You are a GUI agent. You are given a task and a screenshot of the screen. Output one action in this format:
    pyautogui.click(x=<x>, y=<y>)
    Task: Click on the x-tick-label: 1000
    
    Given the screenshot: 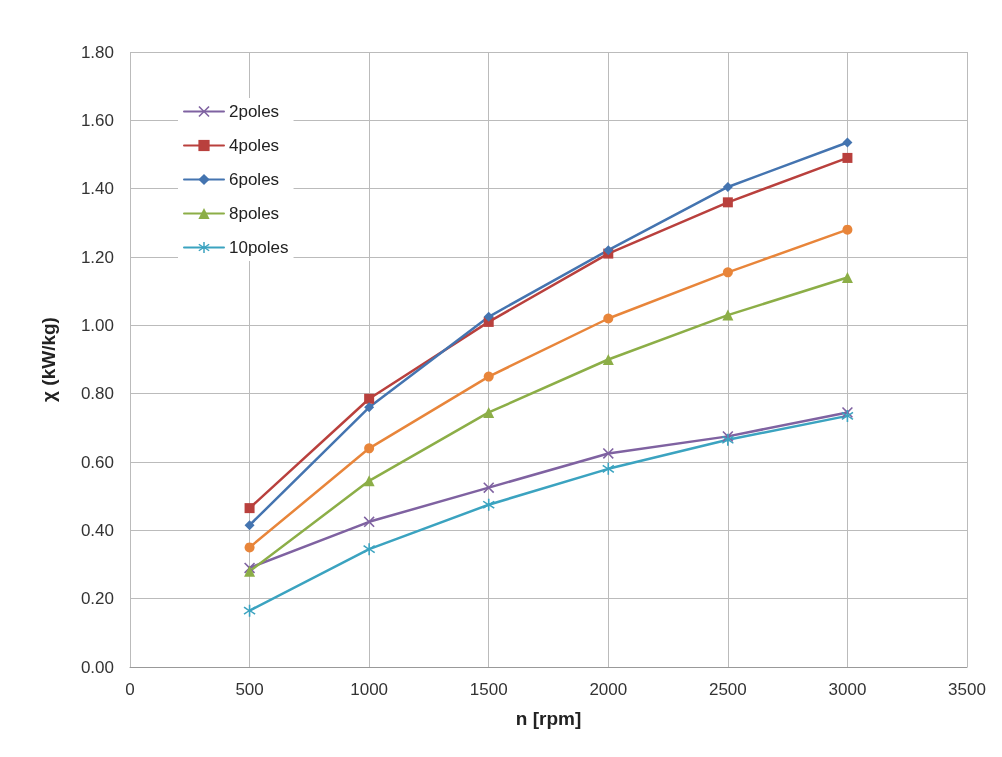 What is the action you would take?
    pyautogui.click(x=369, y=689)
    